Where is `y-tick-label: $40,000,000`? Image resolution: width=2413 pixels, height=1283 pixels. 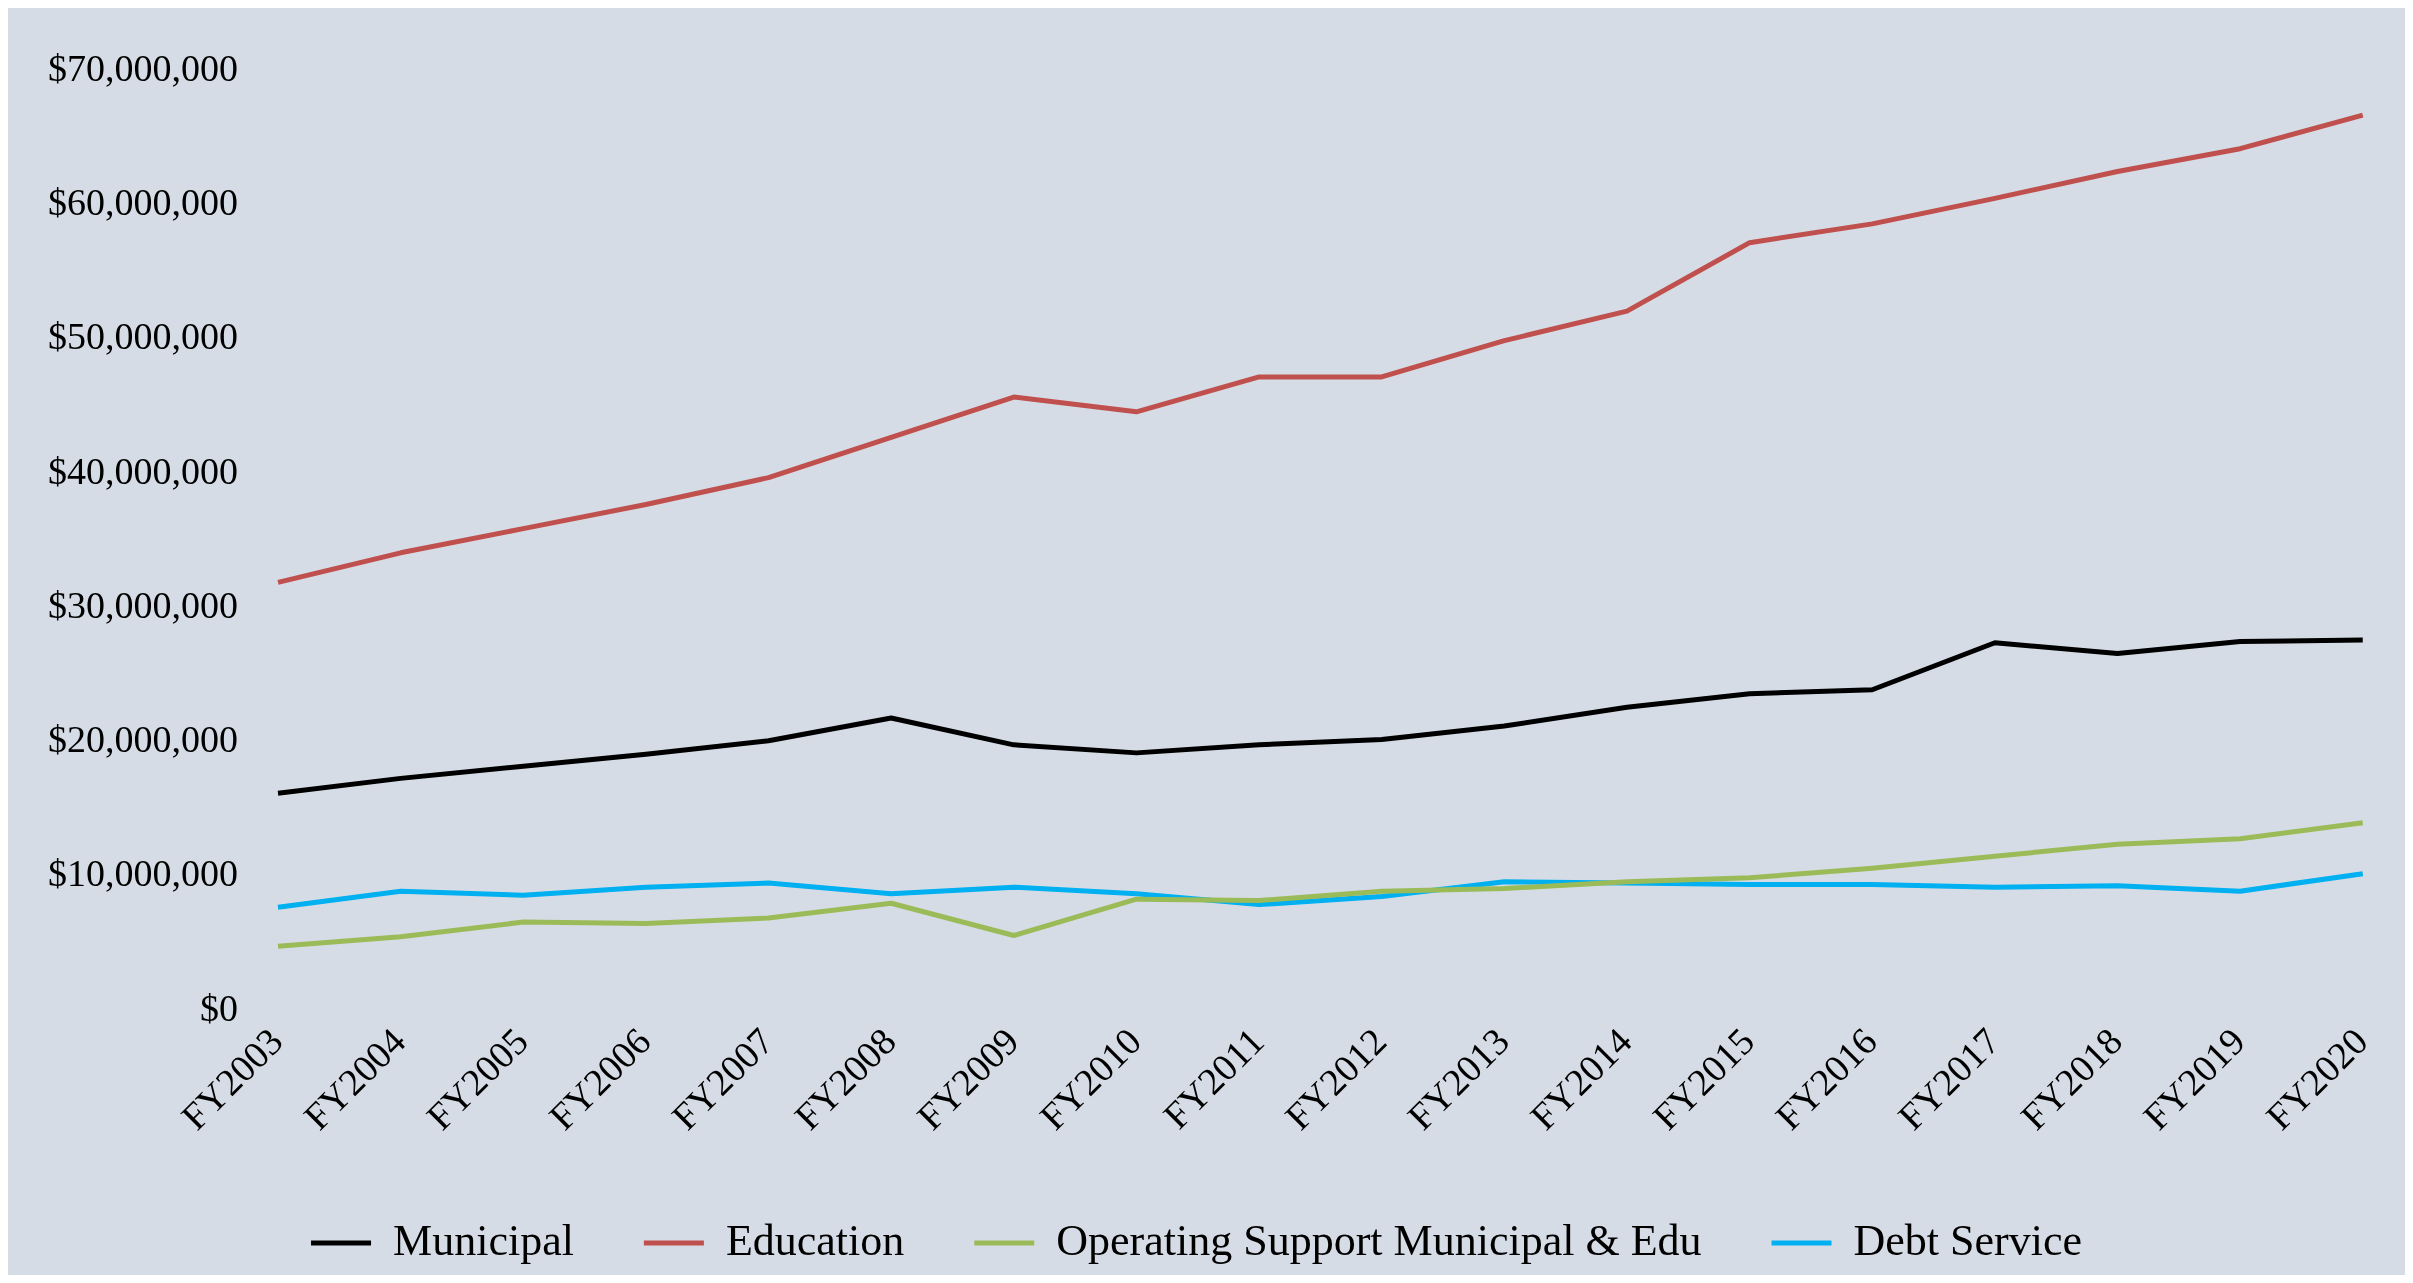
y-tick-label: $40,000,000 is located at coordinates (143, 470).